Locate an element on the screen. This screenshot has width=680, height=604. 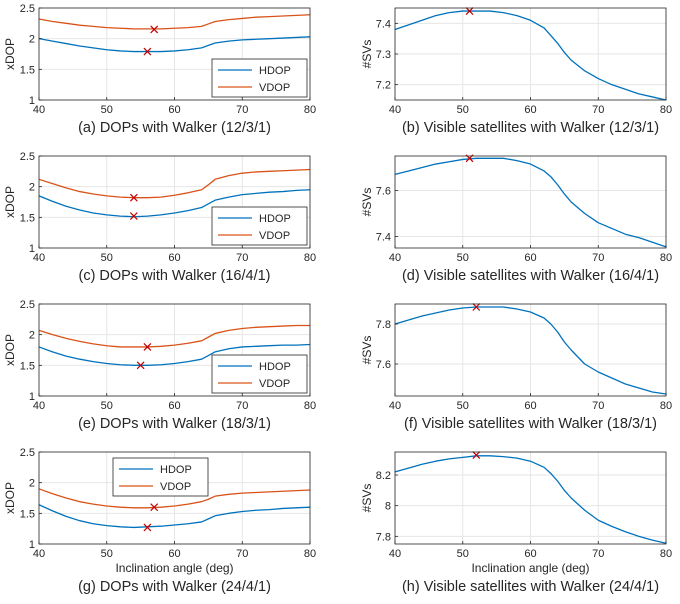
chart-0-series-1-line is located at coordinates (174, 22).